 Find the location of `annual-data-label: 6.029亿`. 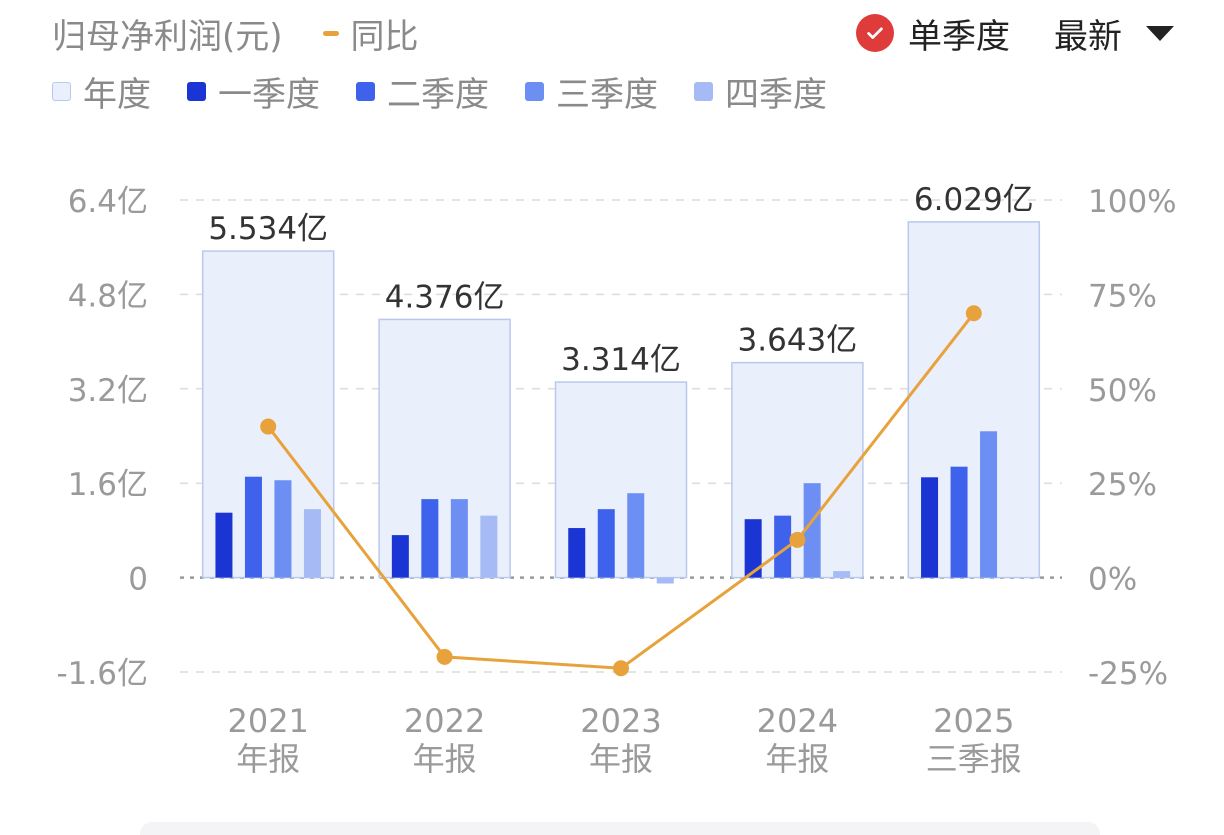

annual-data-label: 6.029亿 is located at coordinates (974, 200).